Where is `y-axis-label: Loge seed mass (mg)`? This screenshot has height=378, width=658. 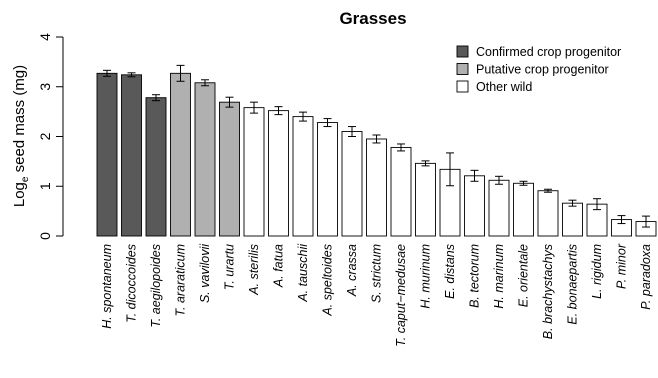 y-axis-label: Loge seed mass (mg) is located at coordinates (21, 136).